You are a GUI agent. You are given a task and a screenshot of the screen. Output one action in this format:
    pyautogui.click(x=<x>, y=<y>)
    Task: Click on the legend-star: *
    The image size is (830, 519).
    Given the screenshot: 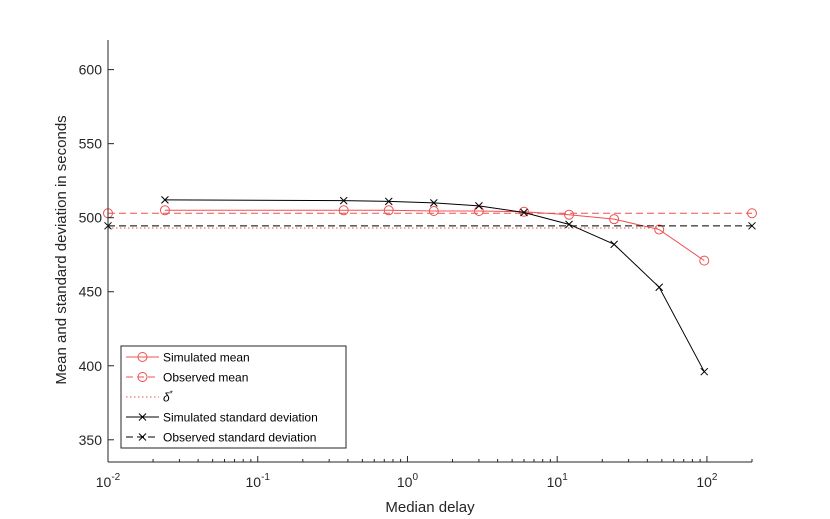 What is the action you would take?
    pyautogui.click(x=171, y=394)
    